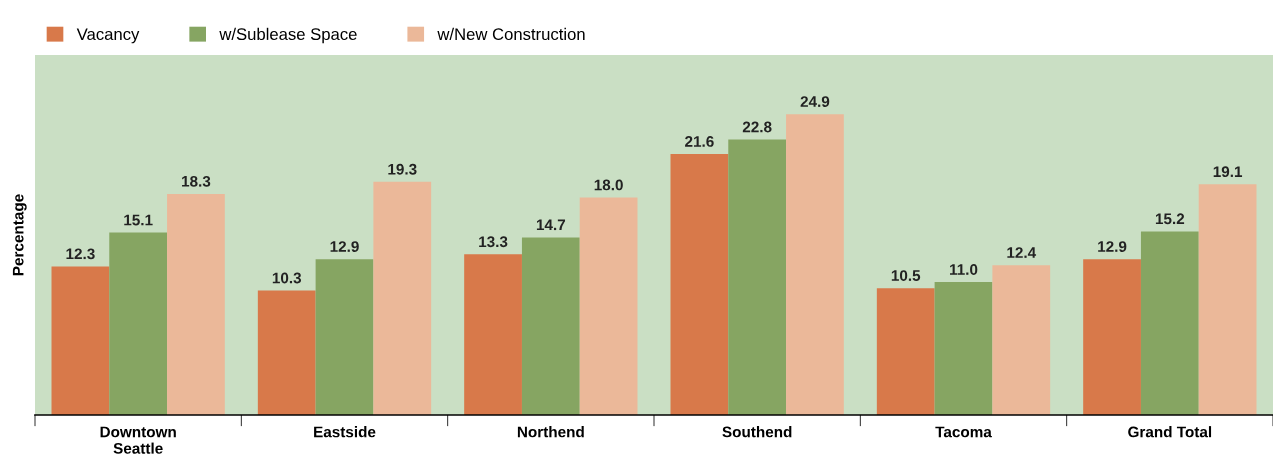 The width and height of the screenshot is (1273, 476). What do you see at coordinates (906, 275) in the screenshot?
I see `data-label: 10.5` at bounding box center [906, 275].